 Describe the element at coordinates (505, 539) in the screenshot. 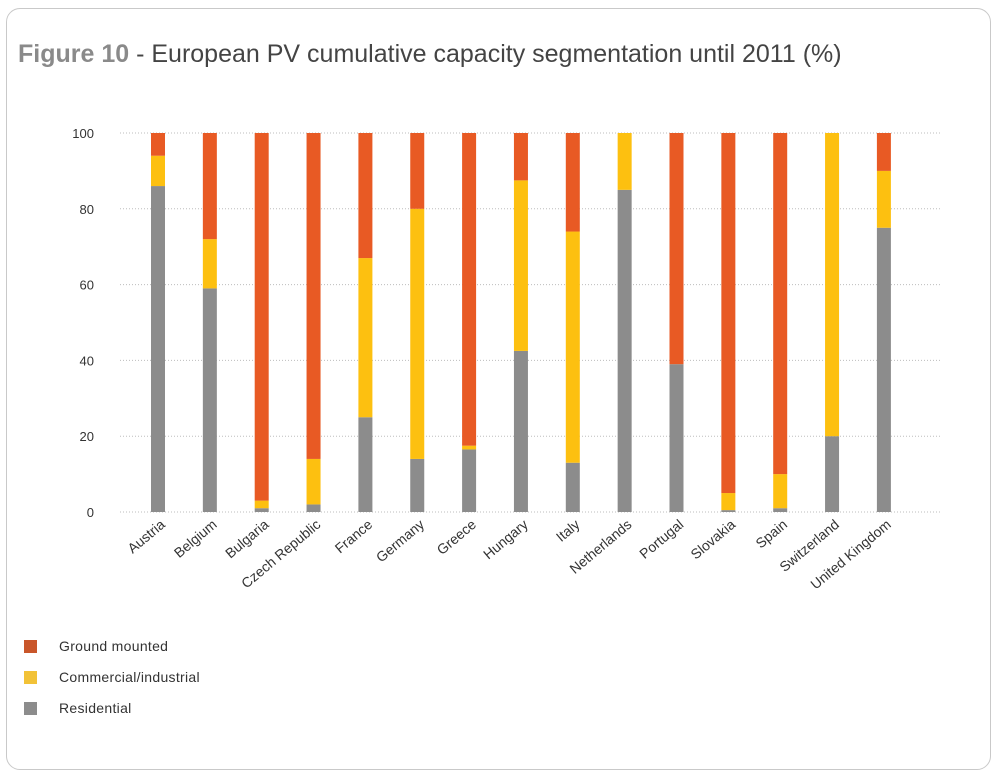

I see `x-tick-label-hungary: Hungary` at that location.